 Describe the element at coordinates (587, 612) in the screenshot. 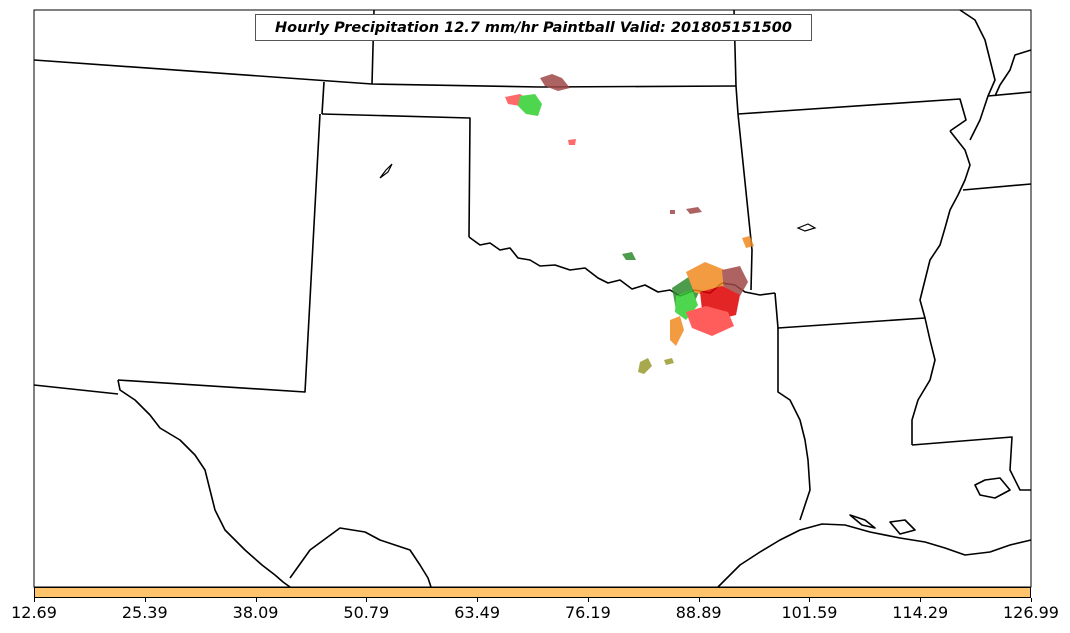

I see `colorbar-tick-label: 76.19` at that location.